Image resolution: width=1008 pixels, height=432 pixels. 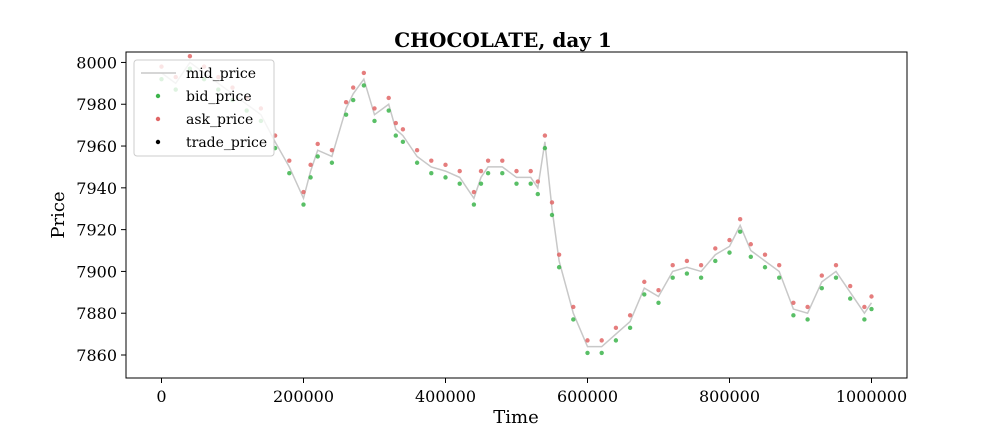 What do you see at coordinates (226, 143) in the screenshot?
I see `legend-label: trade_price` at bounding box center [226, 143].